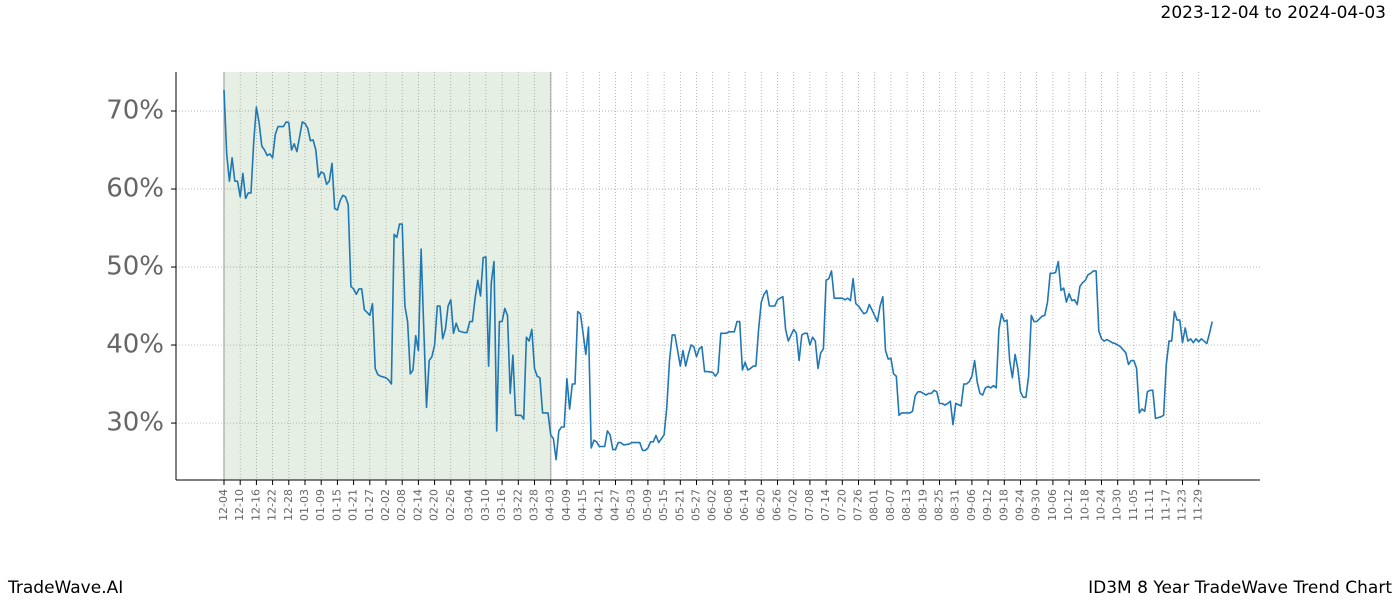 The height and width of the screenshot is (600, 1400). What do you see at coordinates (385, 505) in the screenshot?
I see `x-tick-label: 02-02` at bounding box center [385, 505].